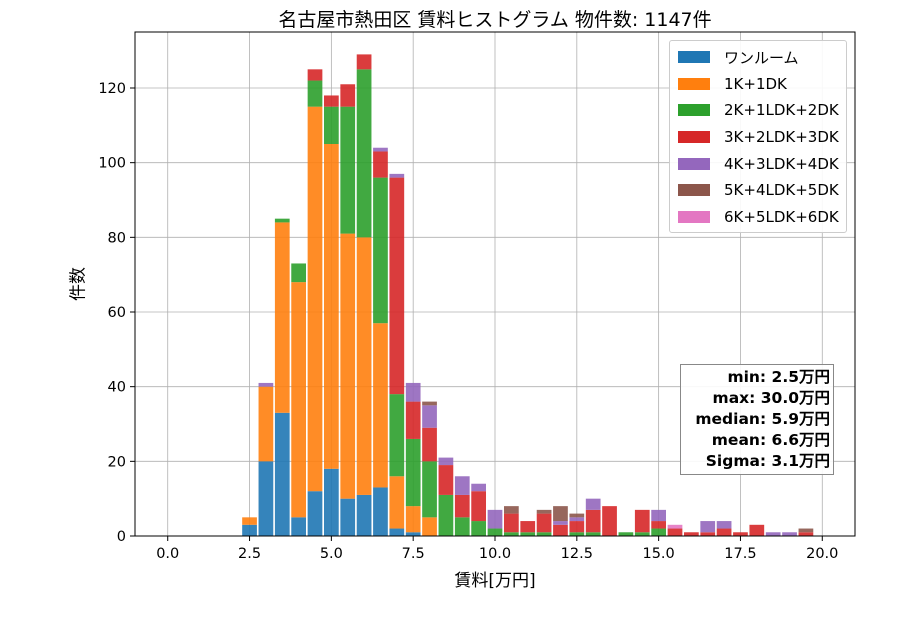 Image resolution: width=900 pixels, height=630 pixels. Describe the element at coordinates (781, 137) in the screenshot. I see `legend-label: 3K+2LDK+3DK` at that location.